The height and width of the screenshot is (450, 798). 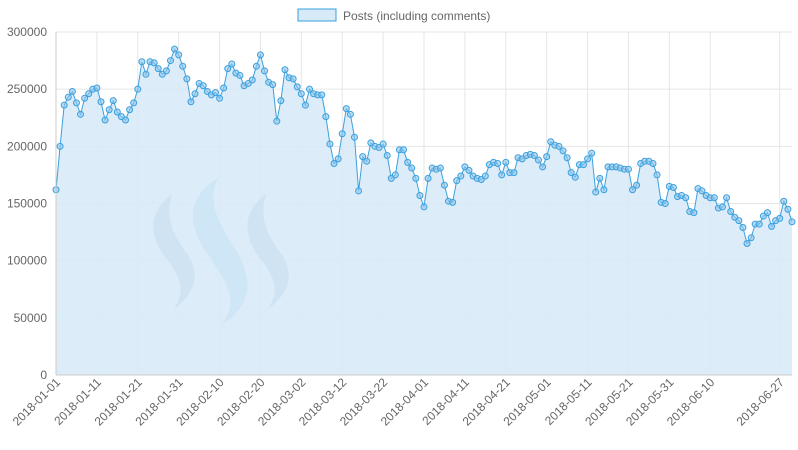 What do you see at coordinates (393, 15) in the screenshot?
I see `legend: Posts (including comments)` at bounding box center [393, 15].